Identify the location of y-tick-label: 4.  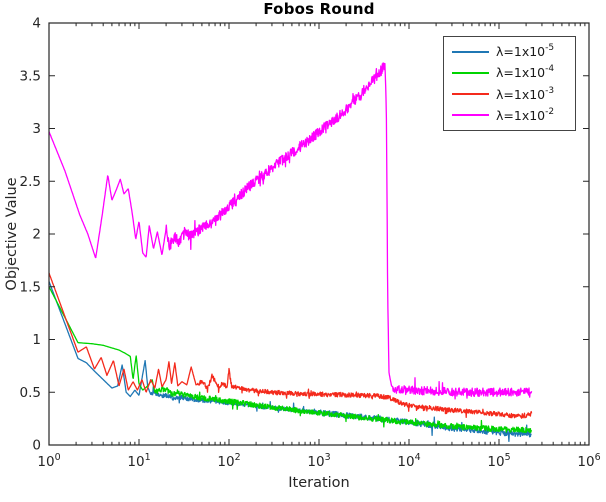
(36, 24).